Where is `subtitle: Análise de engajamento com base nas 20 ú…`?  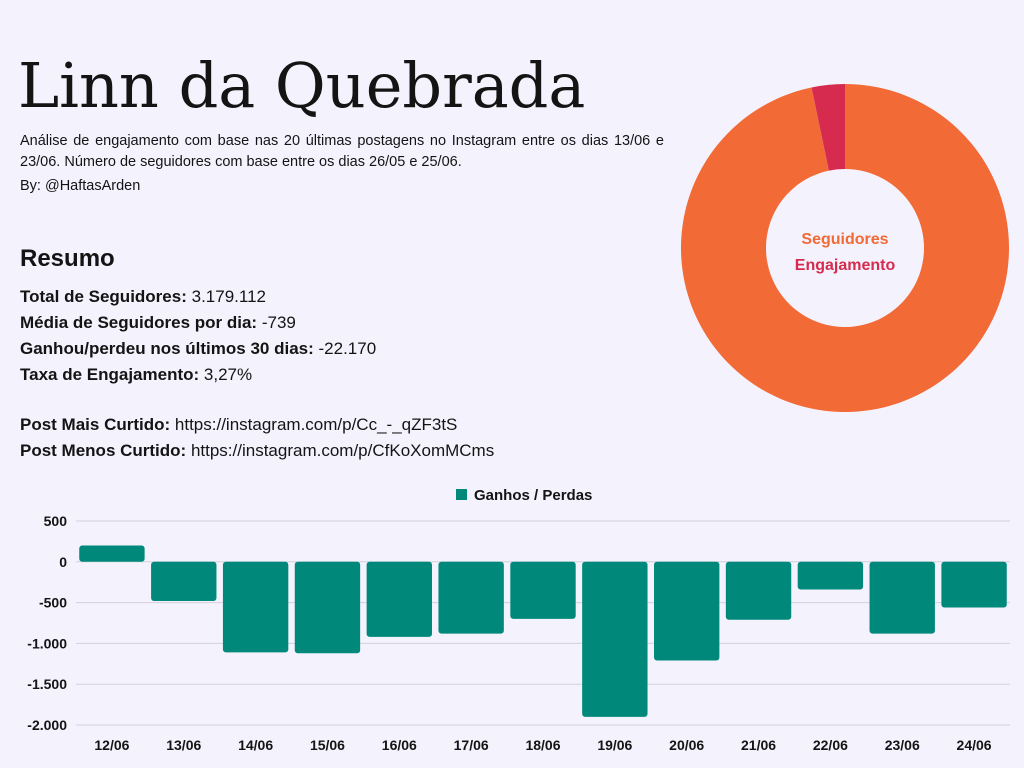 subtitle: Análise de engajamento com base nas 20 ú… is located at coordinates (342, 151).